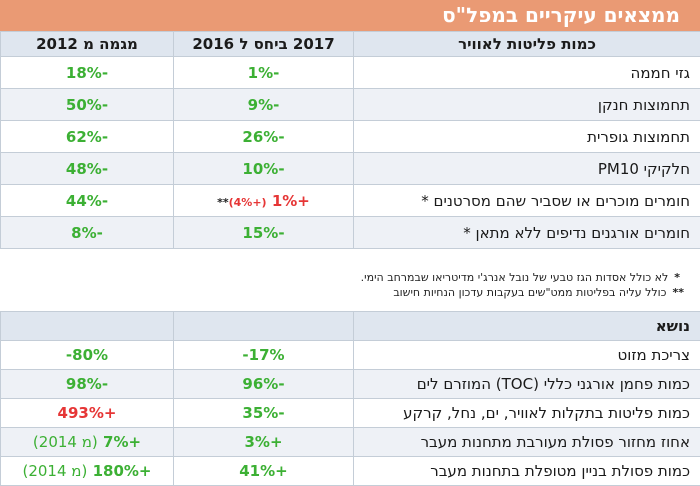 The height and width of the screenshot is (486, 700). I want to click on row-label-text: חלקיקי PM10, so click(644, 169).